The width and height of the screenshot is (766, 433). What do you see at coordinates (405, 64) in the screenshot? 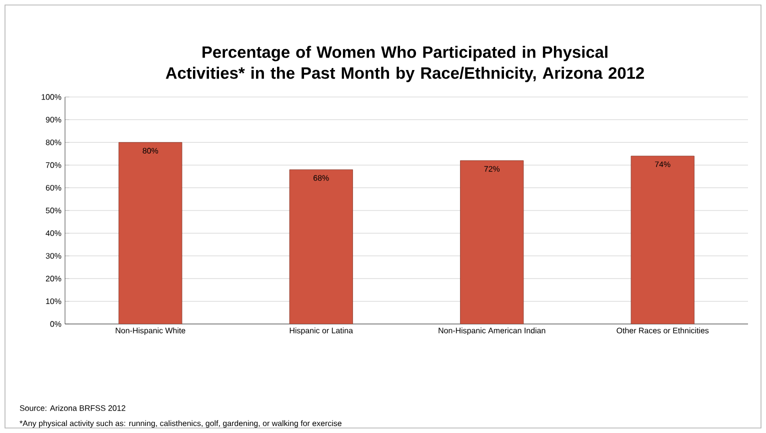
I see `chart-title: Percentage of Women Who Participated in Physical Activities* in the Past Month by Race/Ethnicity, Arizona 2012` at bounding box center [405, 64].